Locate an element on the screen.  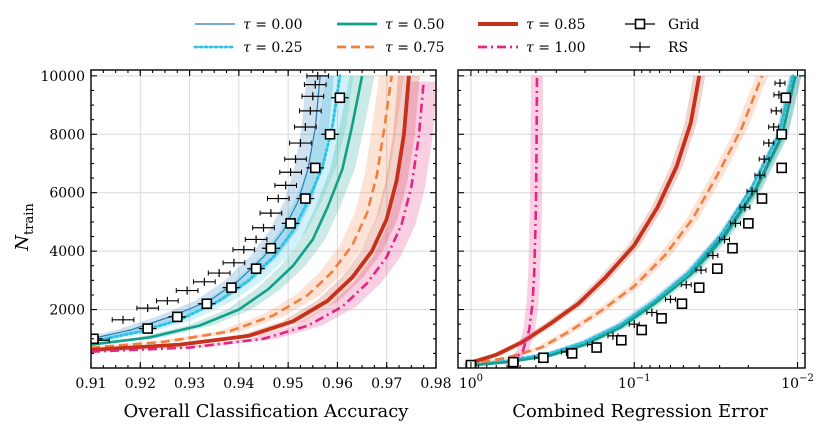
y-tick-label: 4000 is located at coordinates (67, 252).